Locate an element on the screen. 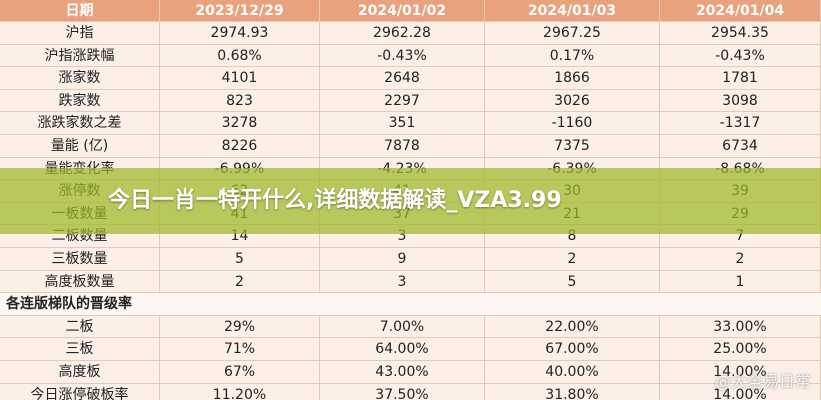 Image resolution: width=821 pixels, height=400 pixels. cell: 量能 (亿) is located at coordinates (80, 146).